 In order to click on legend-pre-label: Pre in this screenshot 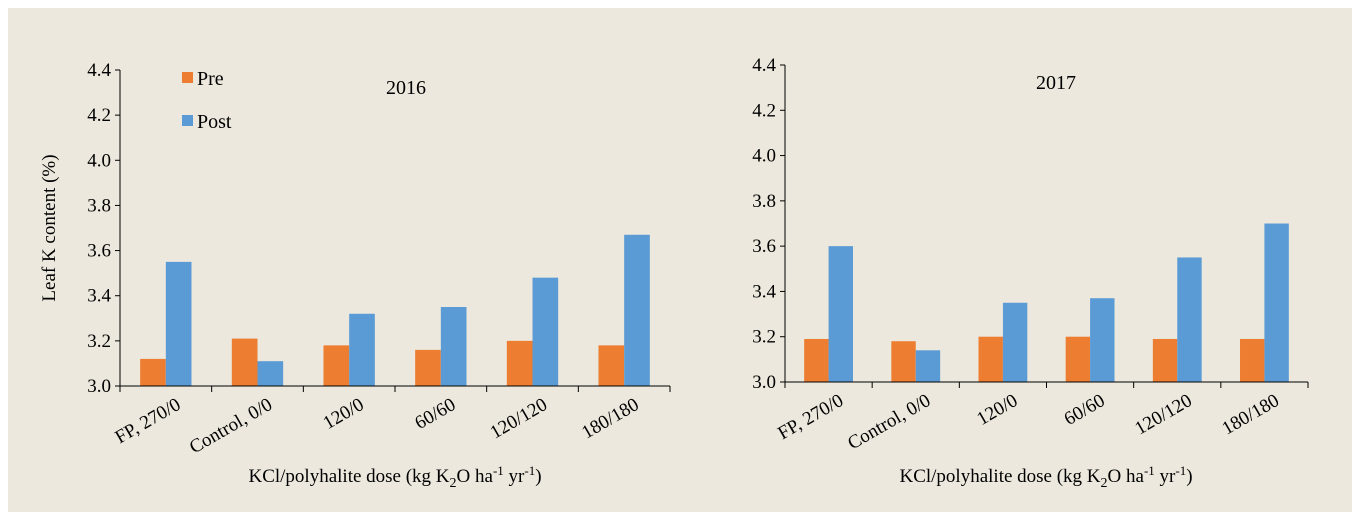, I will do `click(210, 79)`.